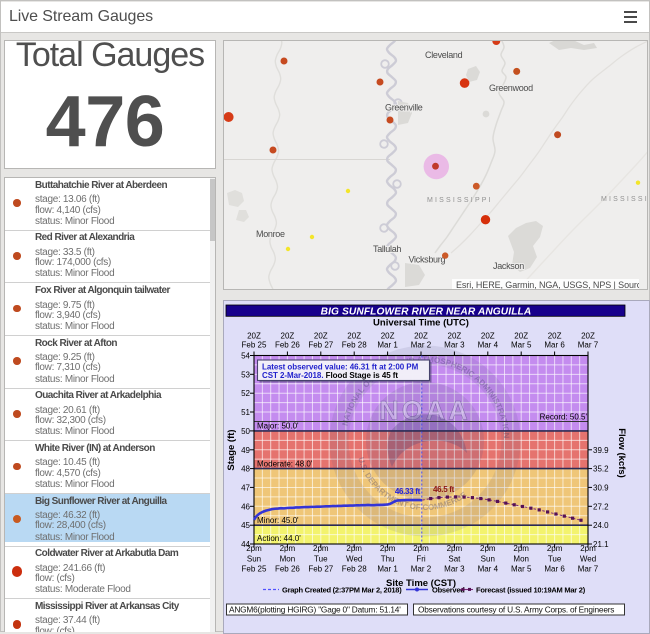 The width and height of the screenshot is (650, 634). I want to click on svg-text: Site Time (CST), so click(420, 583).